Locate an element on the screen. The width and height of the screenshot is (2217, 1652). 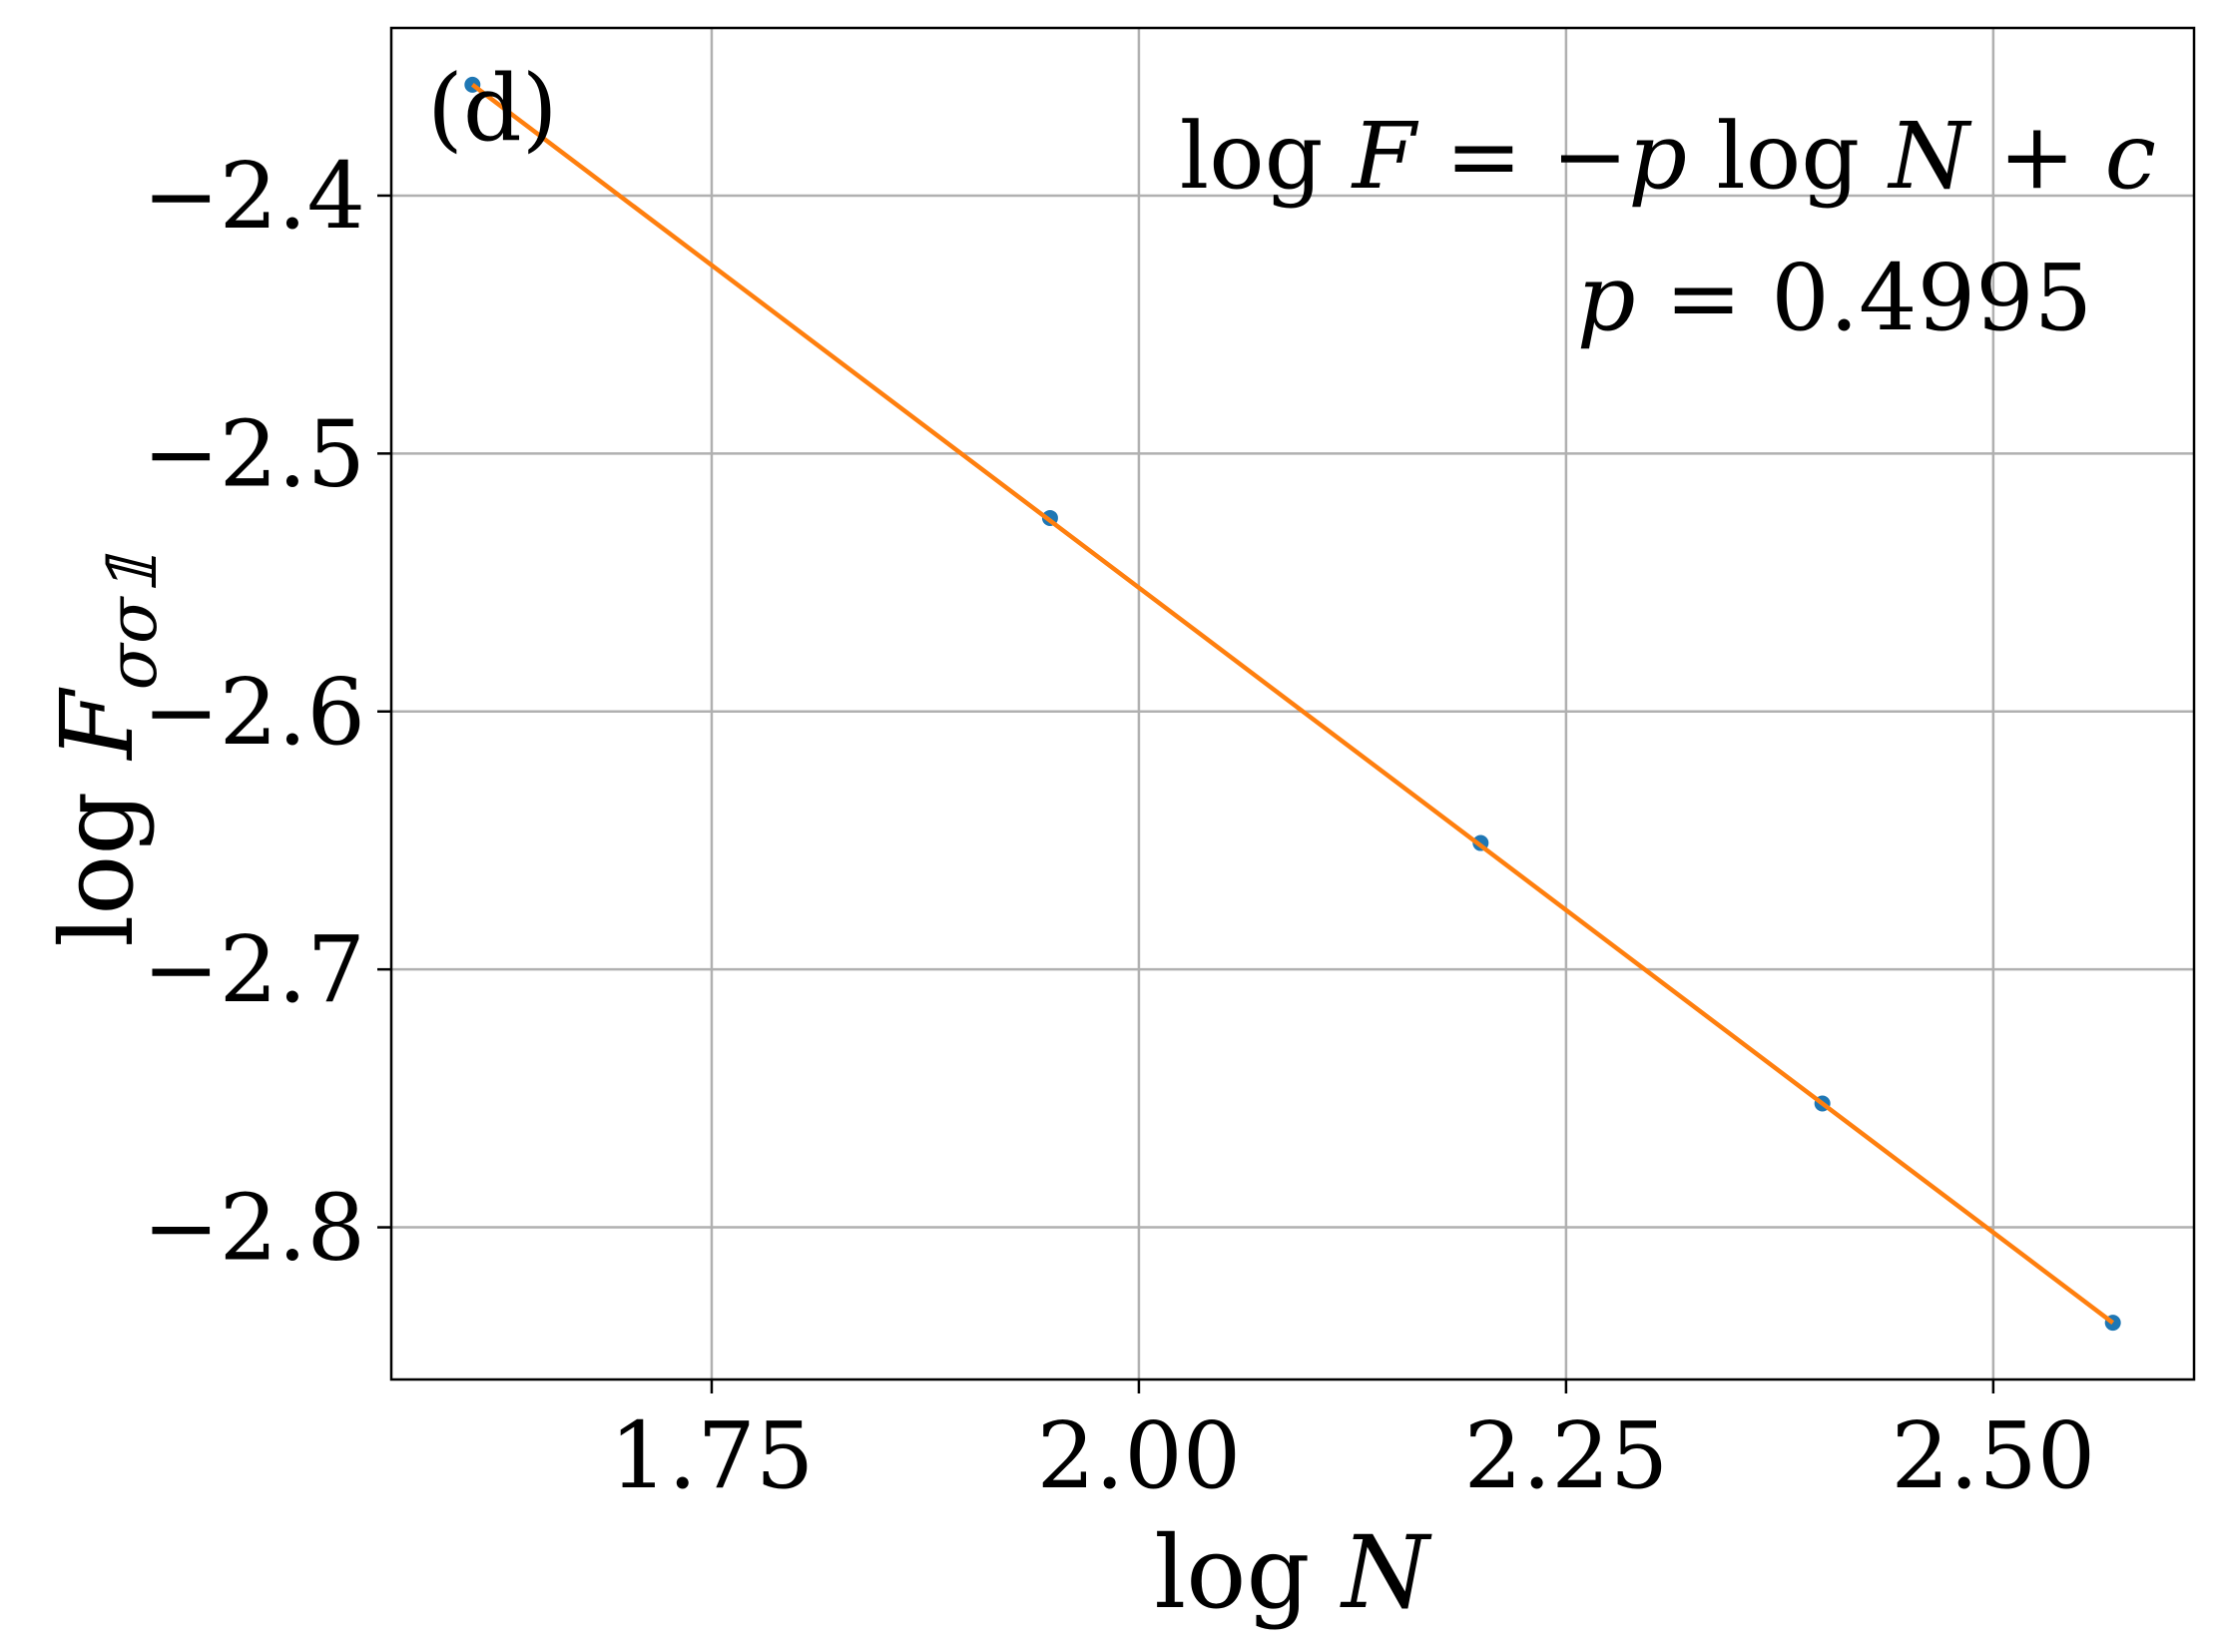
x-label-log: log is located at coordinates (1232, 1572).